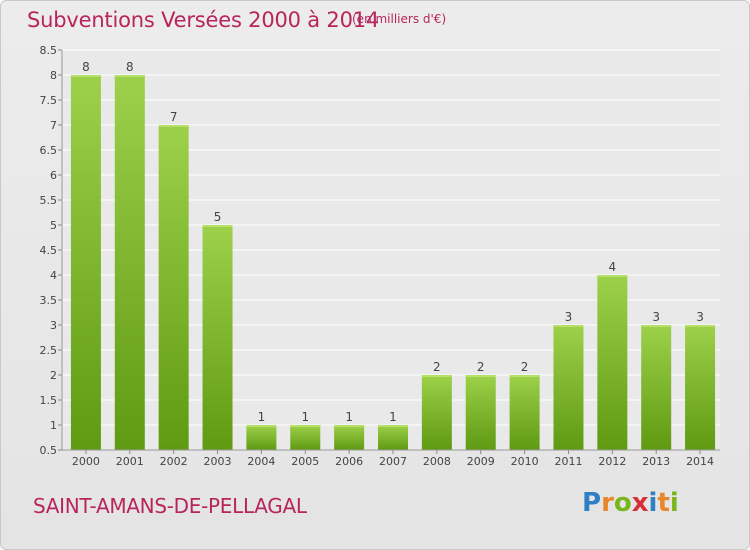 The height and width of the screenshot is (550, 750). Describe the element at coordinates (53, 325) in the screenshot. I see `y-tick-label: 3` at that location.